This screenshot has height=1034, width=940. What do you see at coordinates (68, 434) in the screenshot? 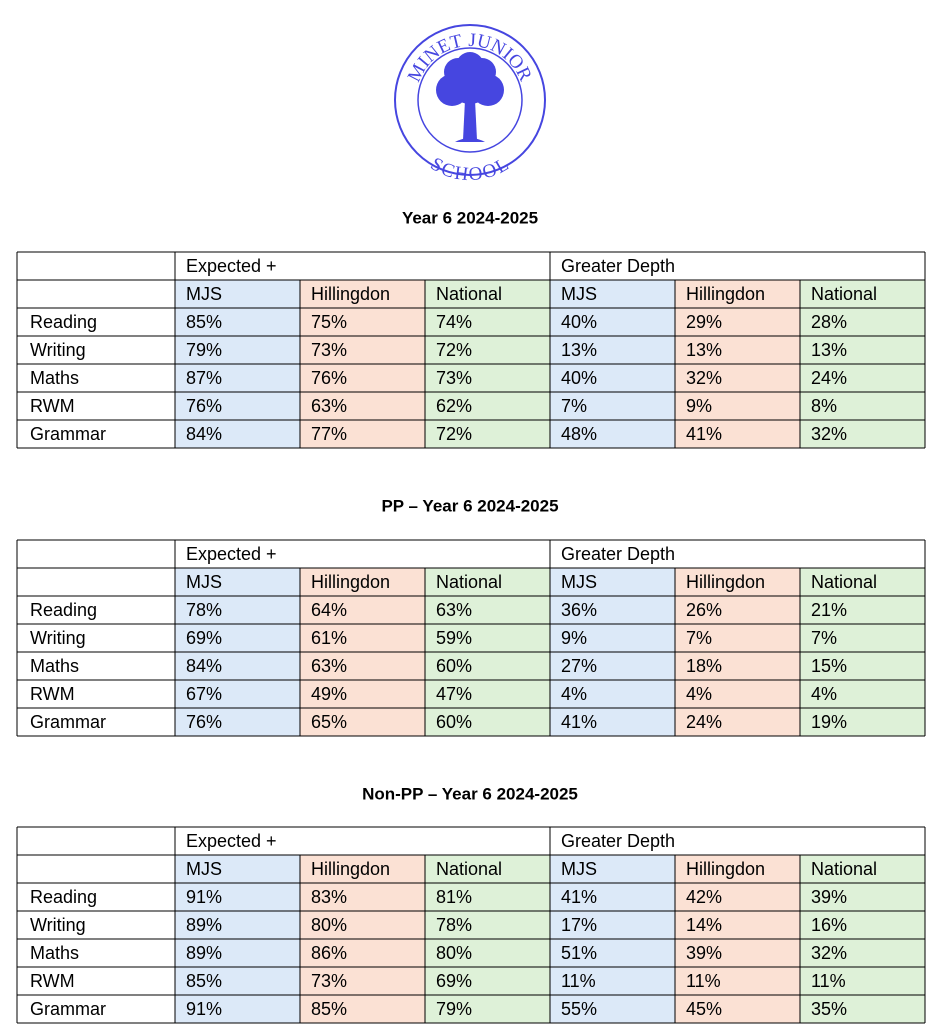
I see `row-label: Grammar` at bounding box center [68, 434].